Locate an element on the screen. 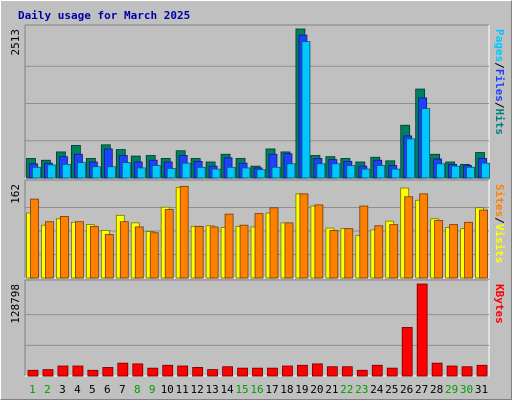 The image size is (512, 400). y-legend-label-kbytes: KBytes is located at coordinates (499, 304).